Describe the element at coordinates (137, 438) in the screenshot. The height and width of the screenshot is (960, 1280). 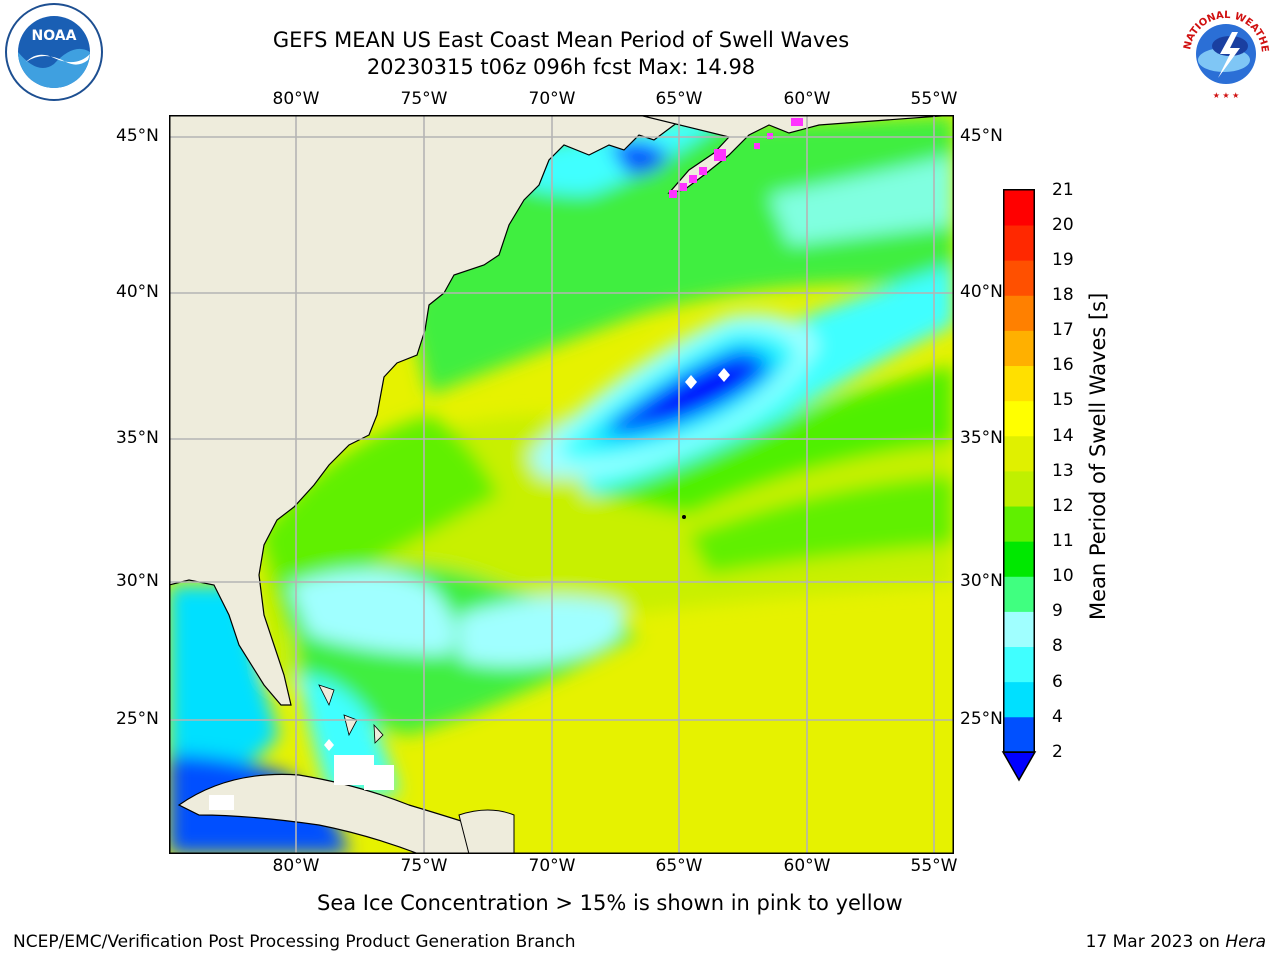
I see `lat-label-left-35n: 35°N` at that location.